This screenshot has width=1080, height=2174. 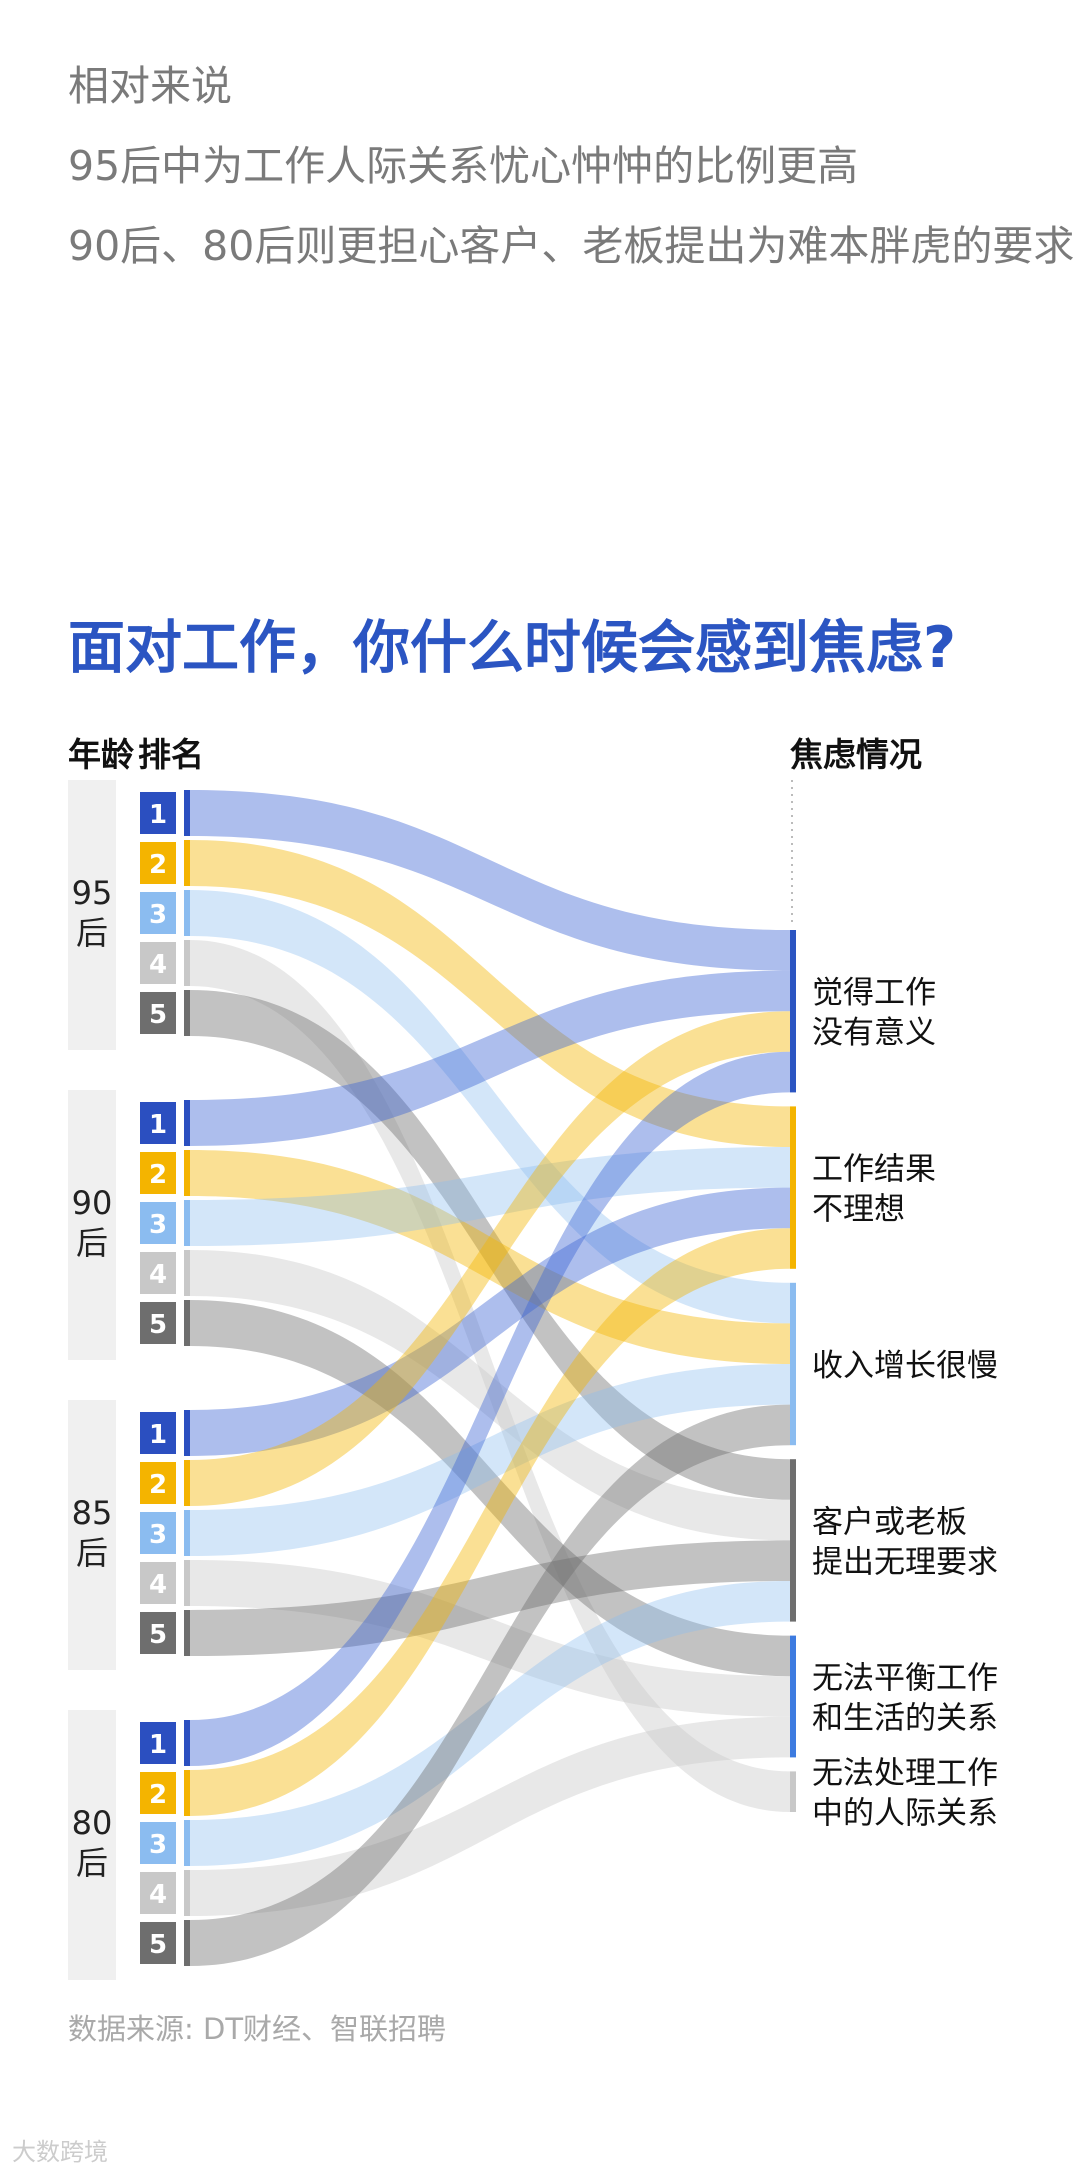 I want to click on category-label: 无法处理工作中的人际关系, so click(x=905, y=1794).